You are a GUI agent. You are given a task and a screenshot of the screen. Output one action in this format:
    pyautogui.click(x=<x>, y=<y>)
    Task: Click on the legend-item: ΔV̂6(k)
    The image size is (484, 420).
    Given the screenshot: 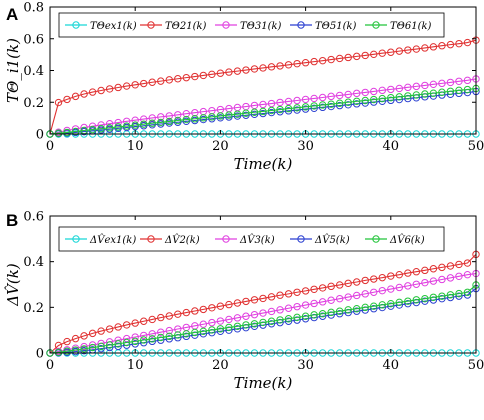 What is the action you would take?
    pyautogui.click(x=395, y=240)
    